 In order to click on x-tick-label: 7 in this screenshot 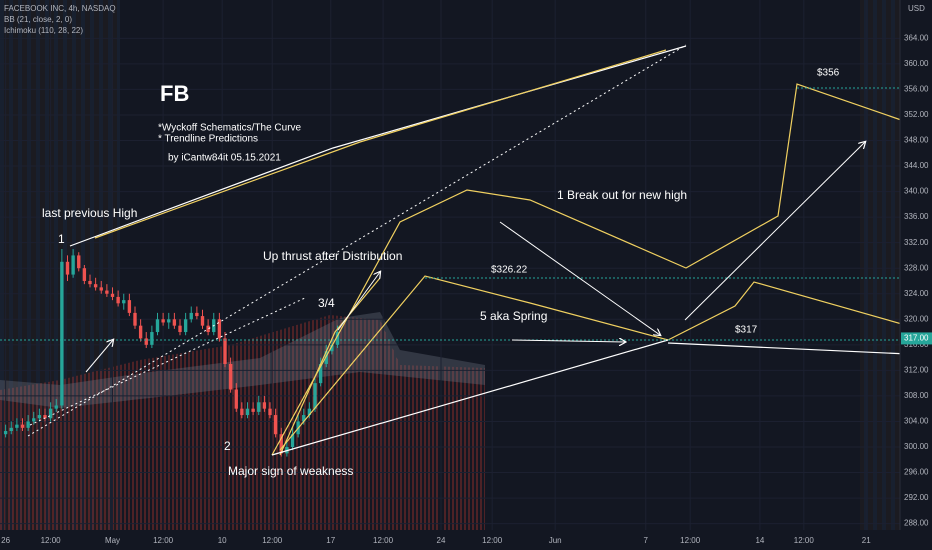, I will do `click(646, 540)`.